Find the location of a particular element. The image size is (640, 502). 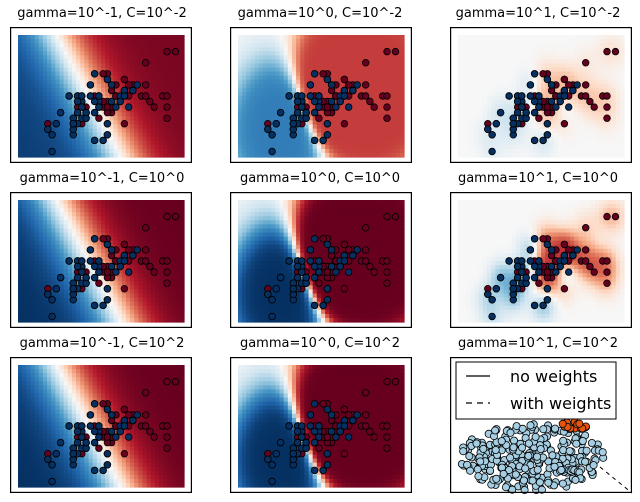

axes-frame is located at coordinates (101, 95).